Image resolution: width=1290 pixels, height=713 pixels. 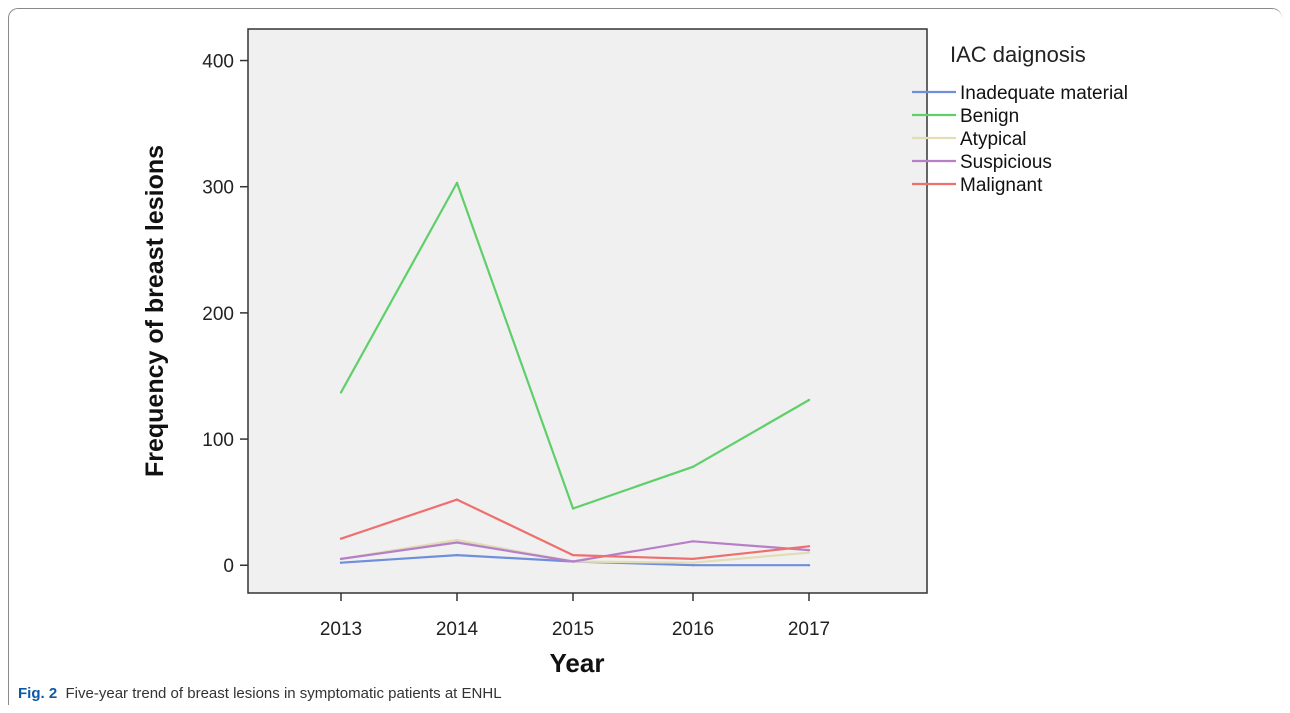 I want to click on legend-label: Inadequate material, so click(x=1044, y=93).